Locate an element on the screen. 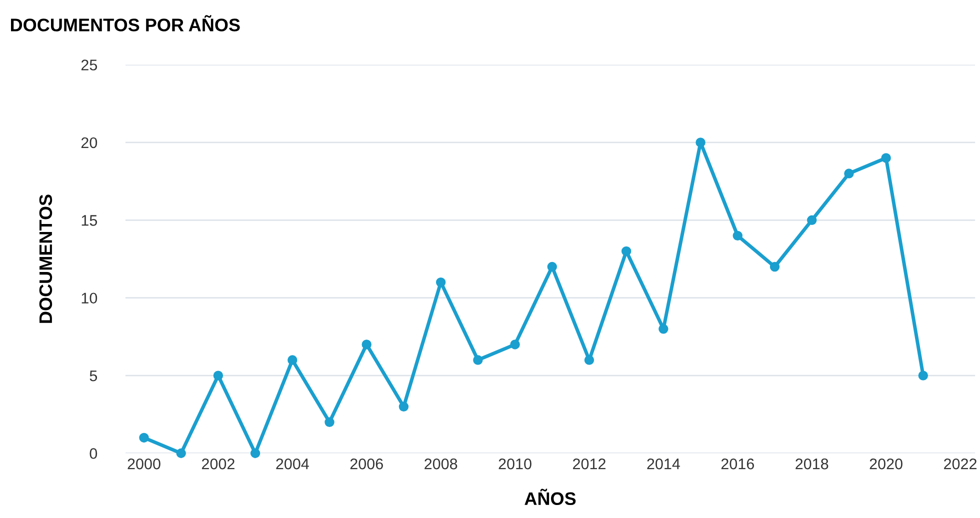  x-tick-label: 2020 is located at coordinates (886, 464).